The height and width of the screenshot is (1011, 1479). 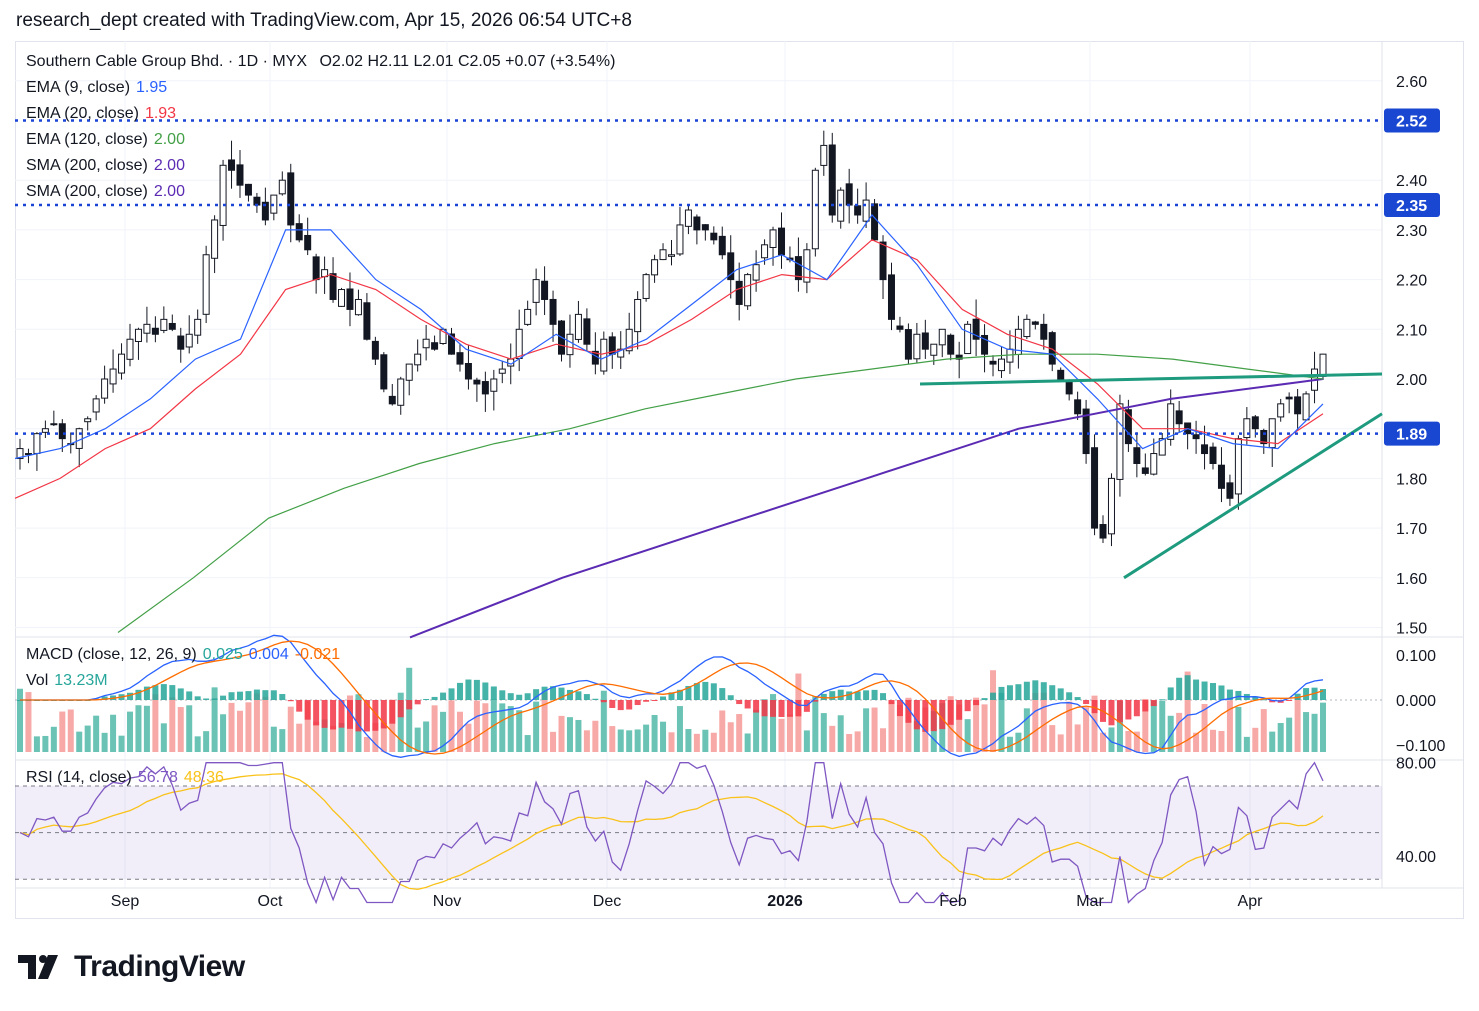 What do you see at coordinates (105, 140) in the screenshot?
I see `legend-ema120: EMA (120, close) 2.00` at bounding box center [105, 140].